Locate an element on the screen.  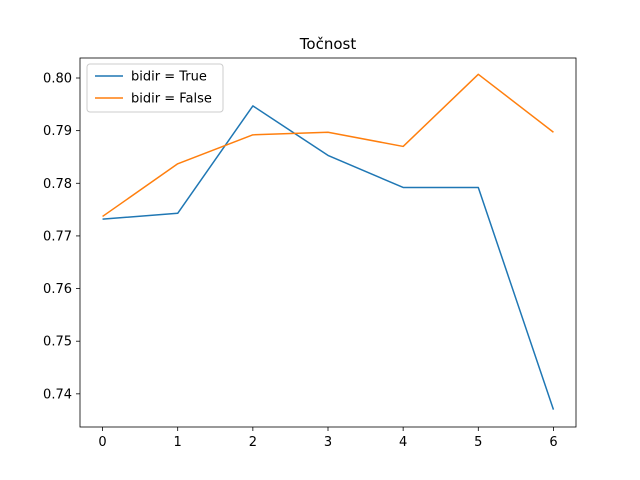
legend-label-1: bidir = False is located at coordinates (171, 99).